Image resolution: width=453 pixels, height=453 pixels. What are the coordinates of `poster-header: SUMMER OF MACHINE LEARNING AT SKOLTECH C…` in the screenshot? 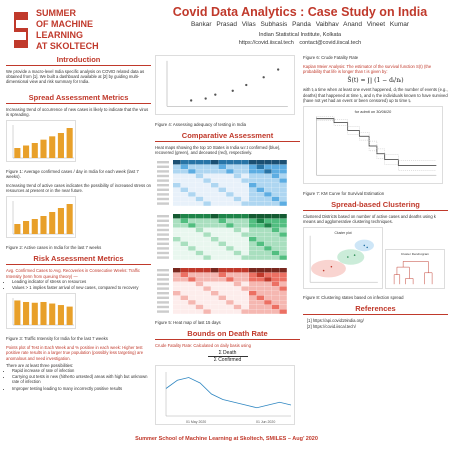 It's located at (226, 30).